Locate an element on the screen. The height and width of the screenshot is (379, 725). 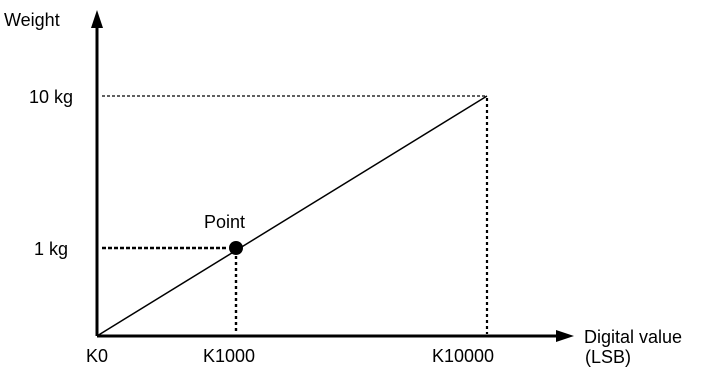
x-axis-label-line1: Digital value is located at coordinates (633, 337).